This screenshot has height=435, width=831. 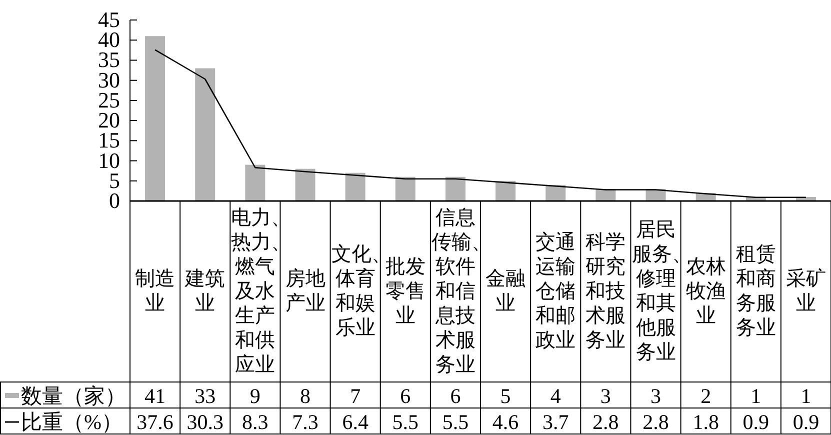 What do you see at coordinates (505, 396) in the screenshot?
I see `data-label: 5` at bounding box center [505, 396].